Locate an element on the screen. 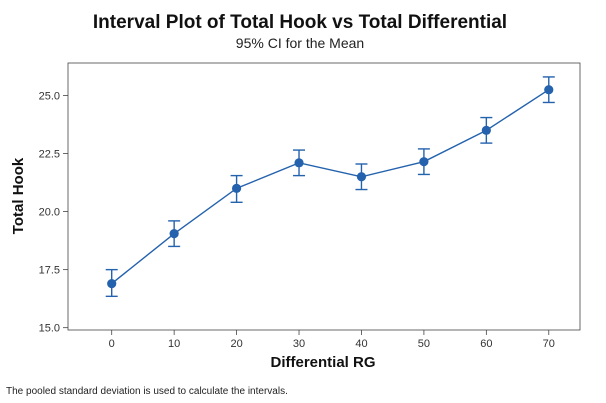 The width and height of the screenshot is (606, 403). x-tick-label: 70 is located at coordinates (549, 344).